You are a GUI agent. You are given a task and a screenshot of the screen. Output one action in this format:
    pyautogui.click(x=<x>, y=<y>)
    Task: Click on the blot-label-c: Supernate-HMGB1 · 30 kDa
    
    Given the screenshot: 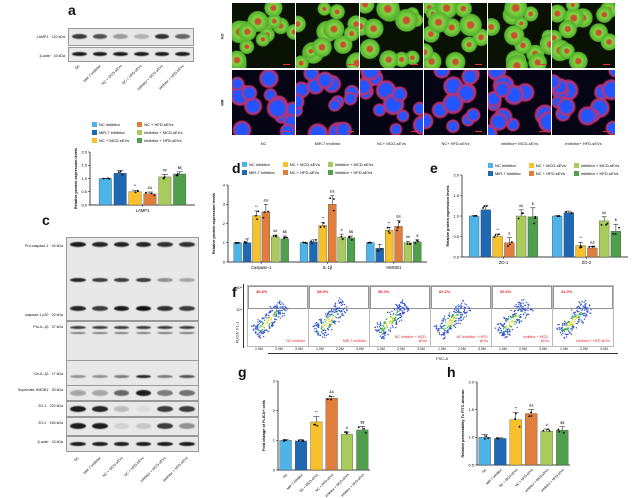 What is the action you would take?
    pyautogui.click(x=40, y=390)
    